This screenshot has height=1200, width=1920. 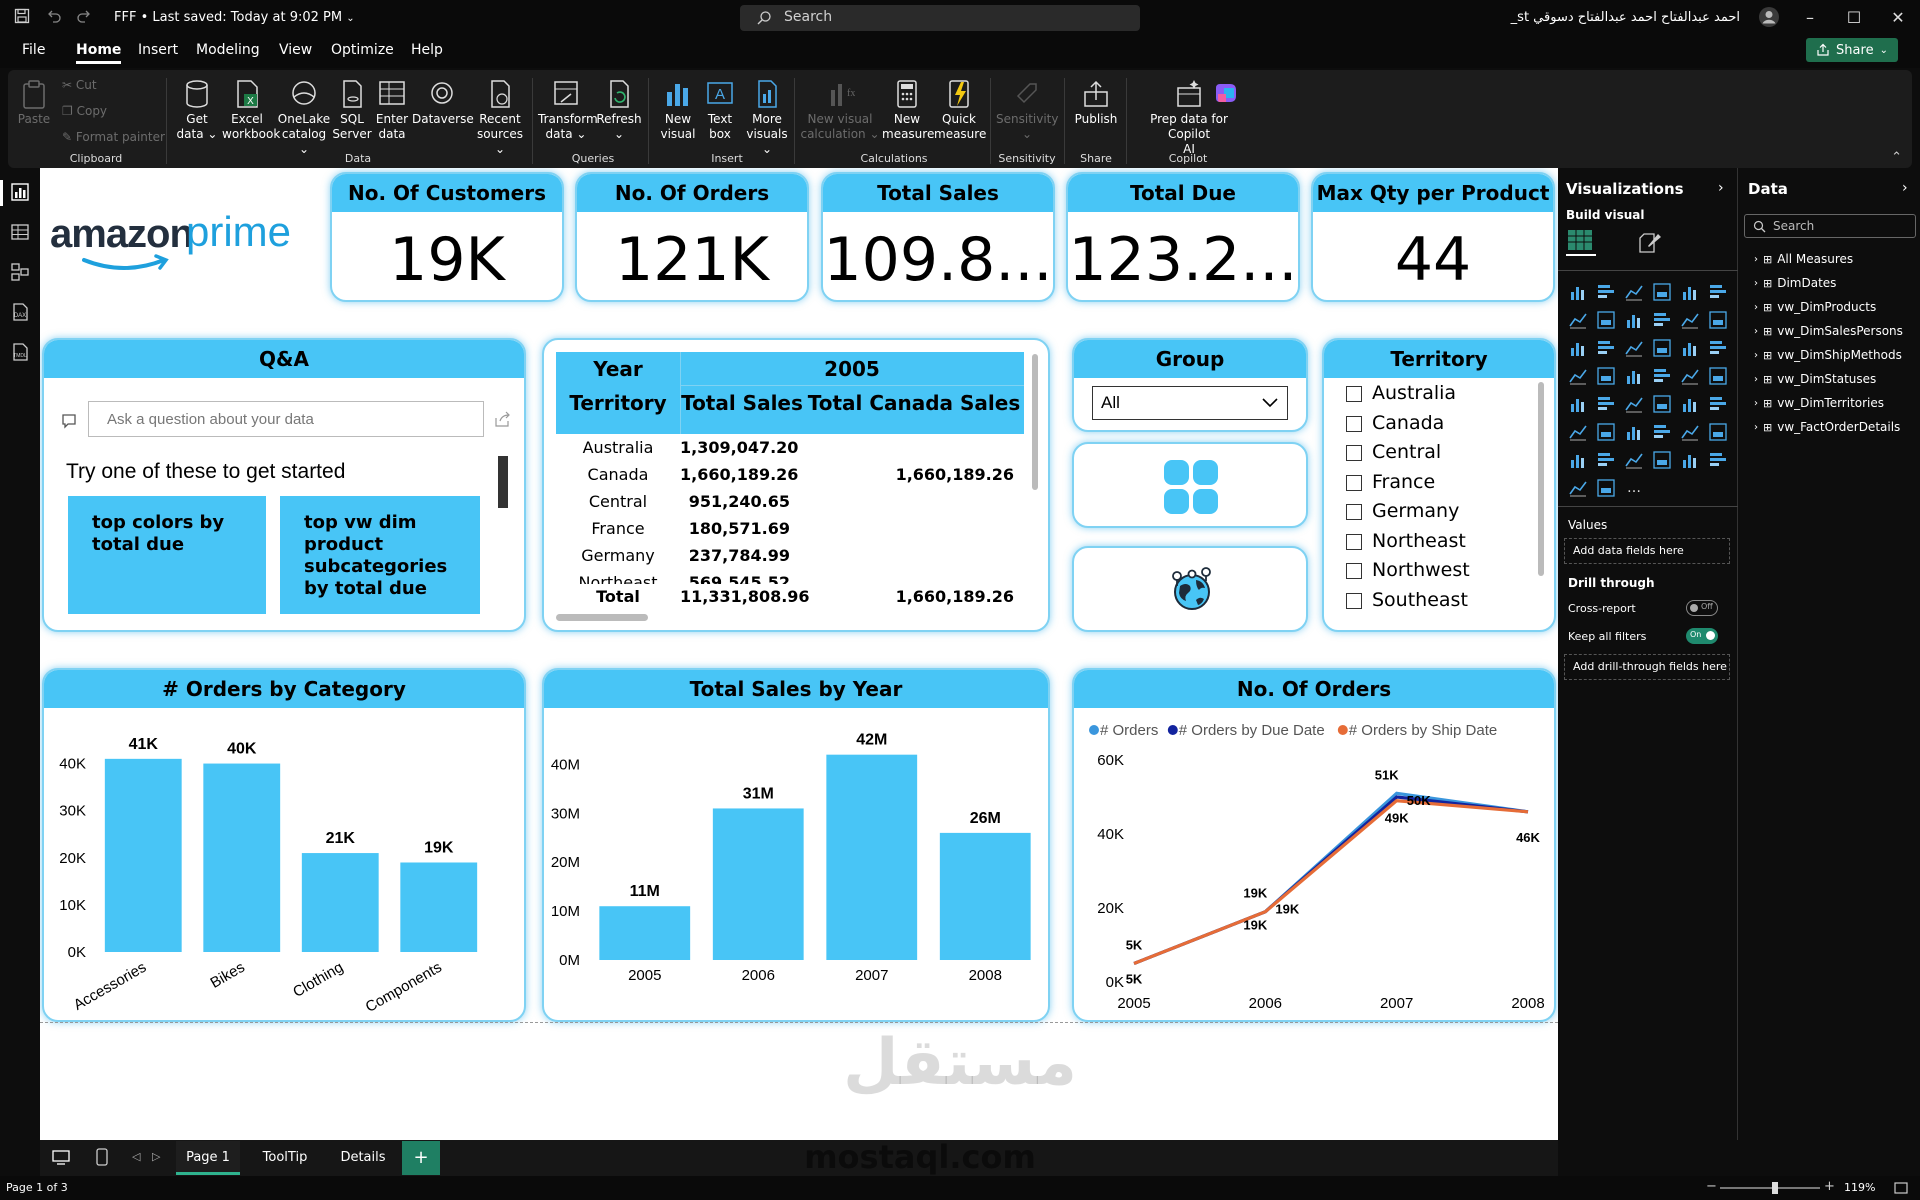 What do you see at coordinates (167, 555) in the screenshot?
I see `qa-suggestion-1: top colors by total due` at bounding box center [167, 555].